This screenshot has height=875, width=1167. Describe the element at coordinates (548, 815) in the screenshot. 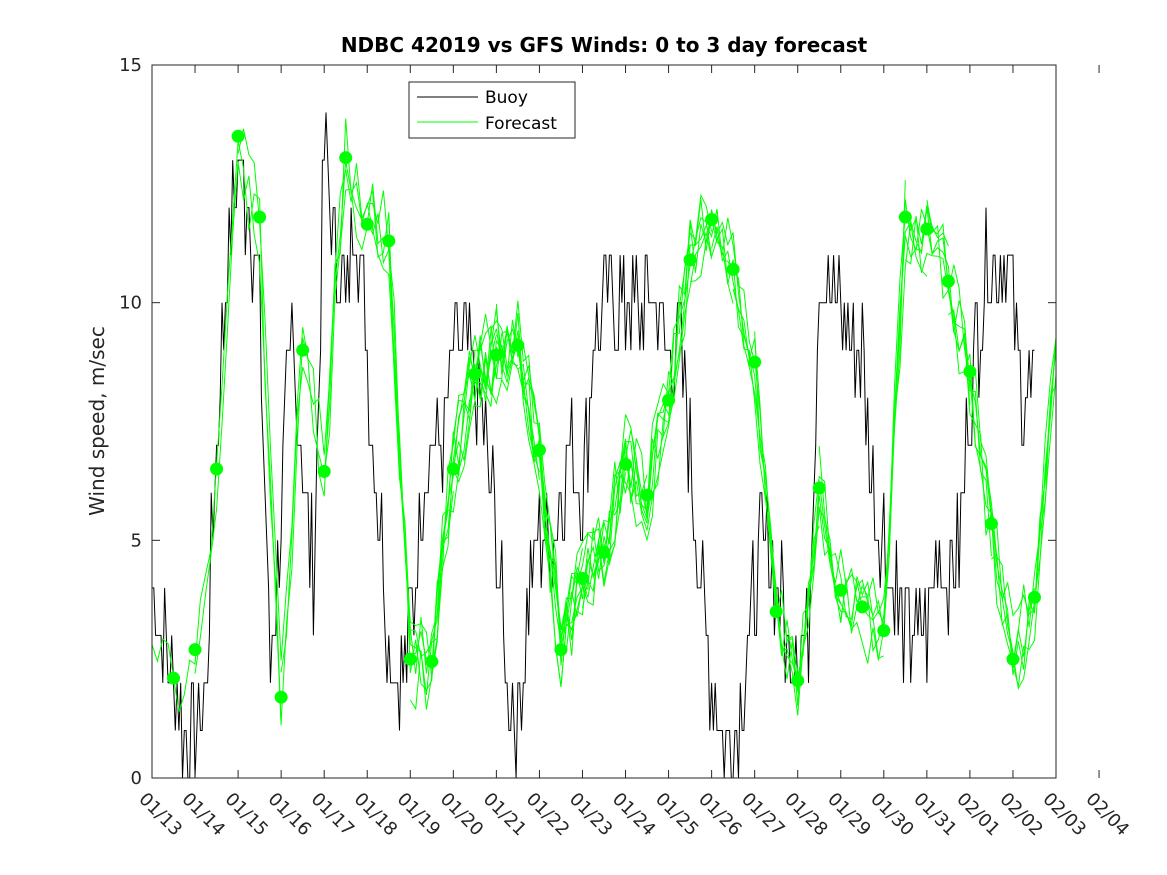

I see `x-tick-label: 01/22` at that location.